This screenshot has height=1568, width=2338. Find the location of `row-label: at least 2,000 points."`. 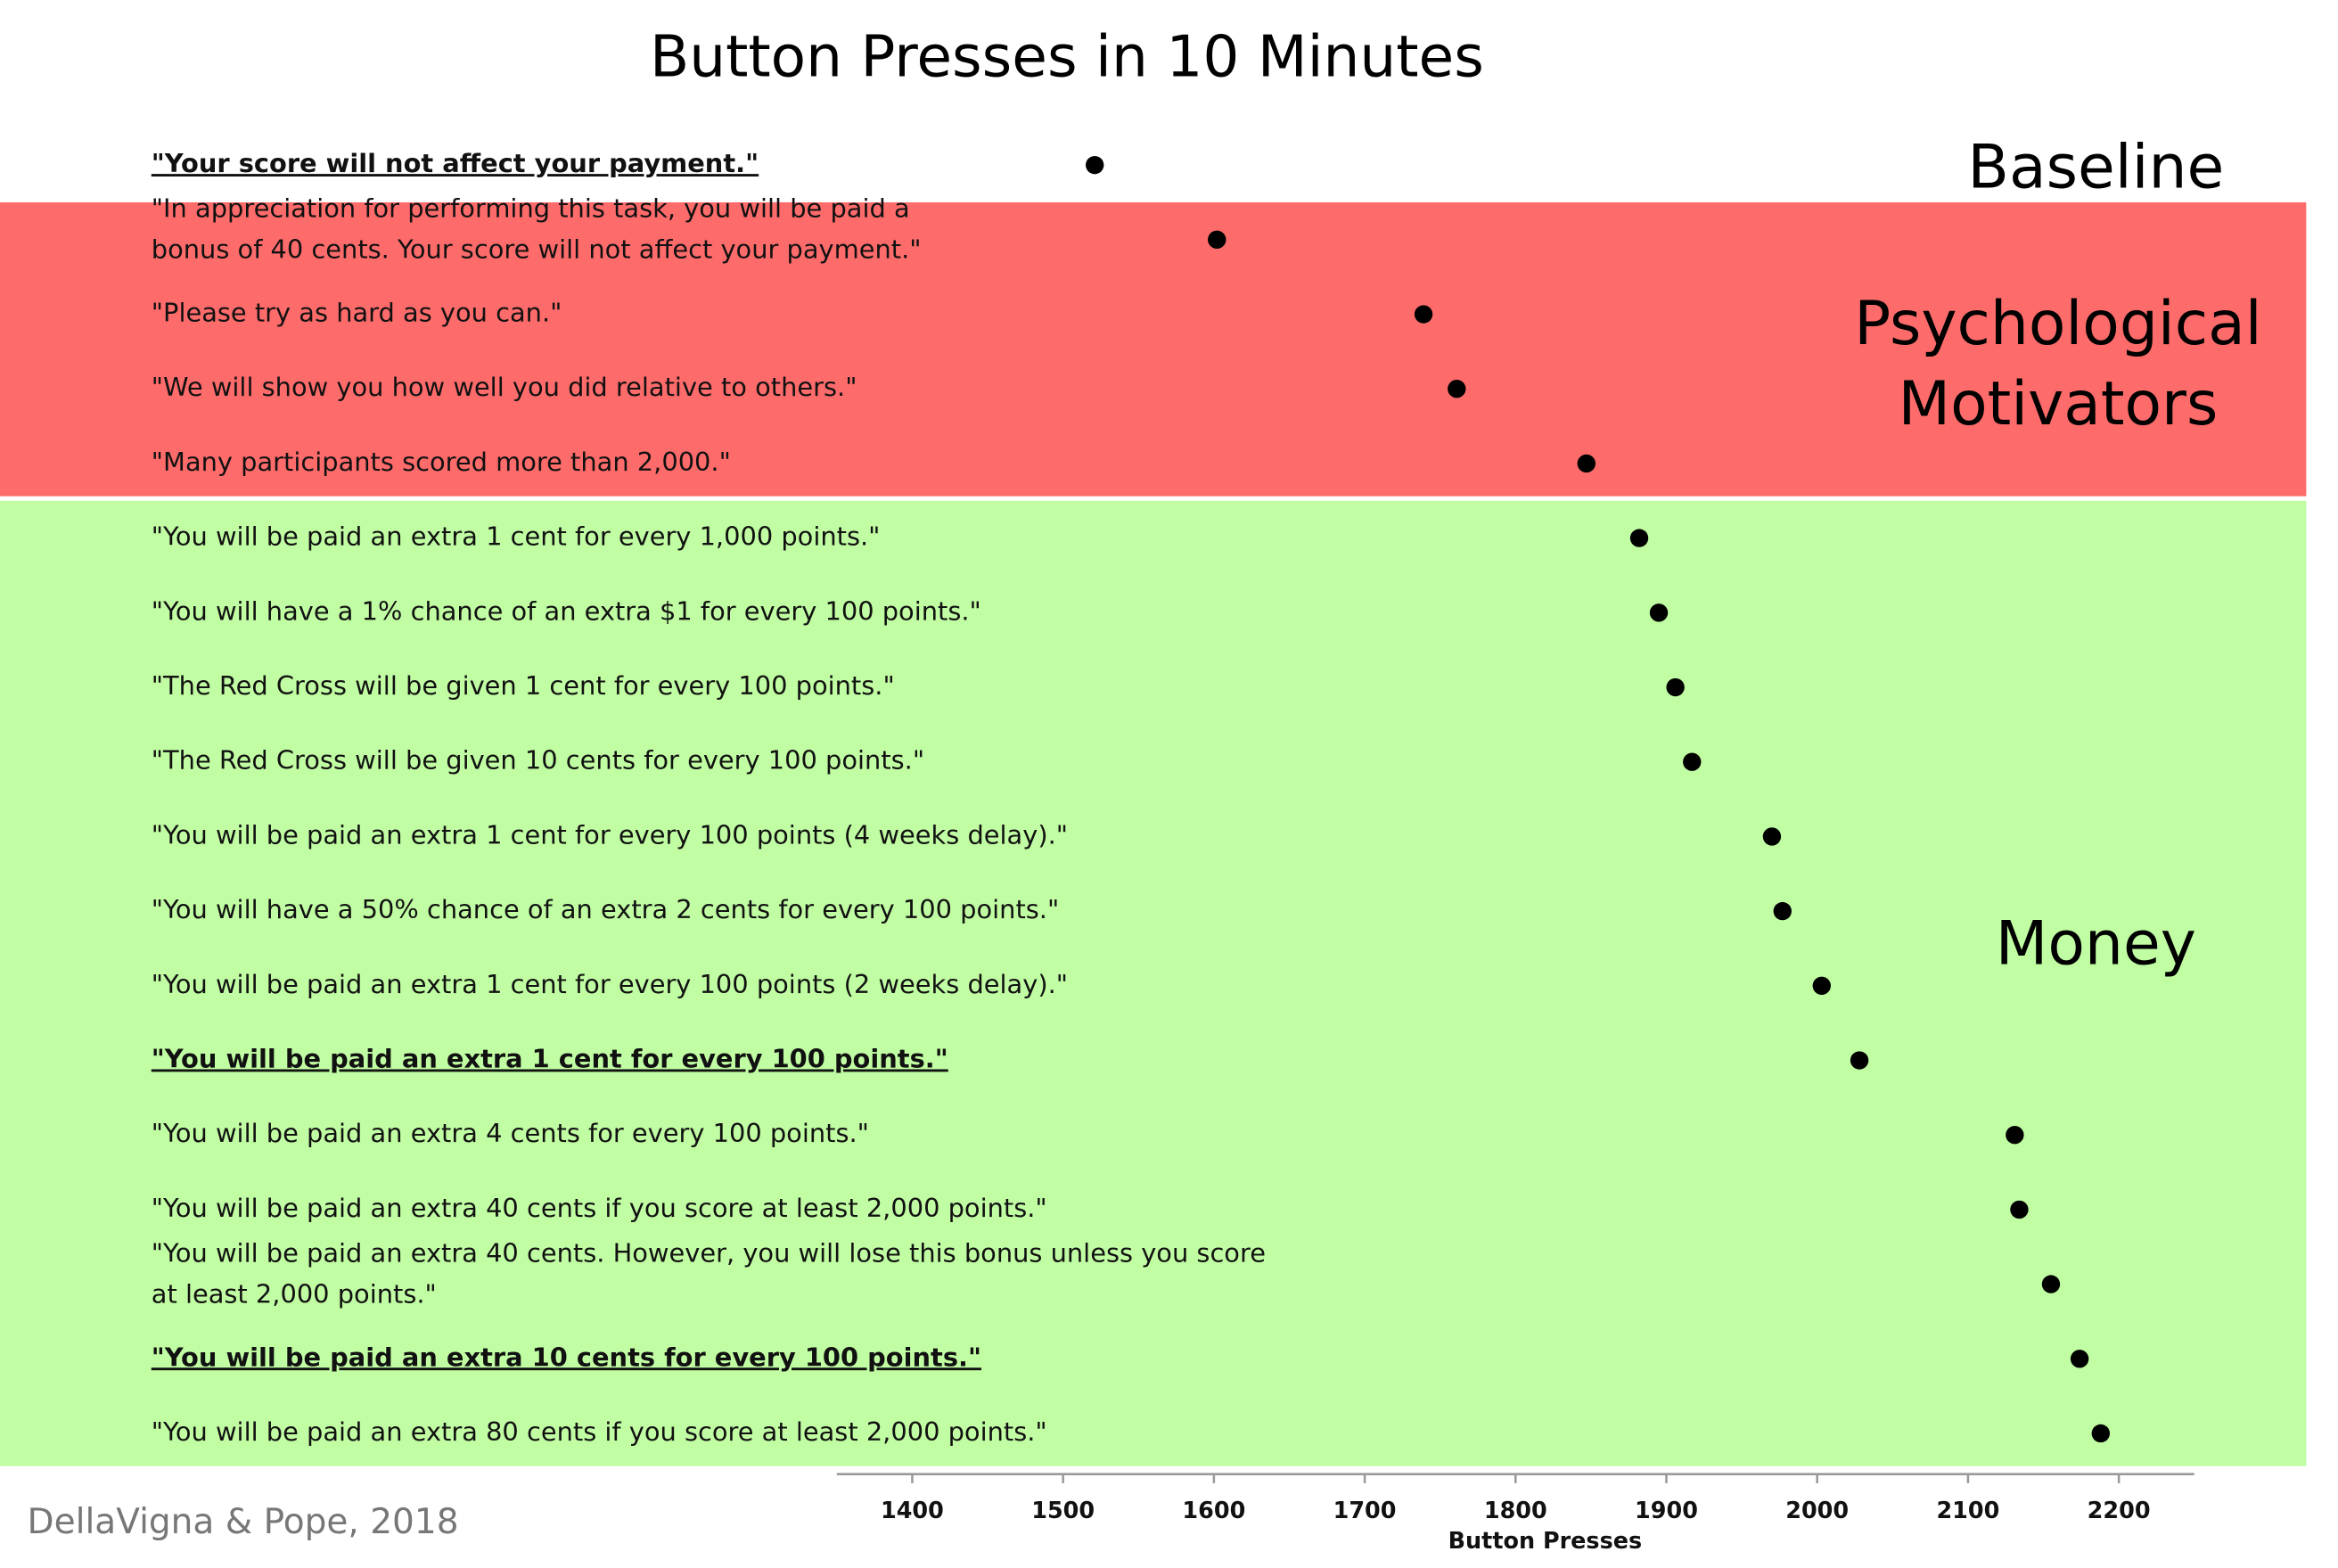

row-label: at least 2,000 points." is located at coordinates (294, 1293).